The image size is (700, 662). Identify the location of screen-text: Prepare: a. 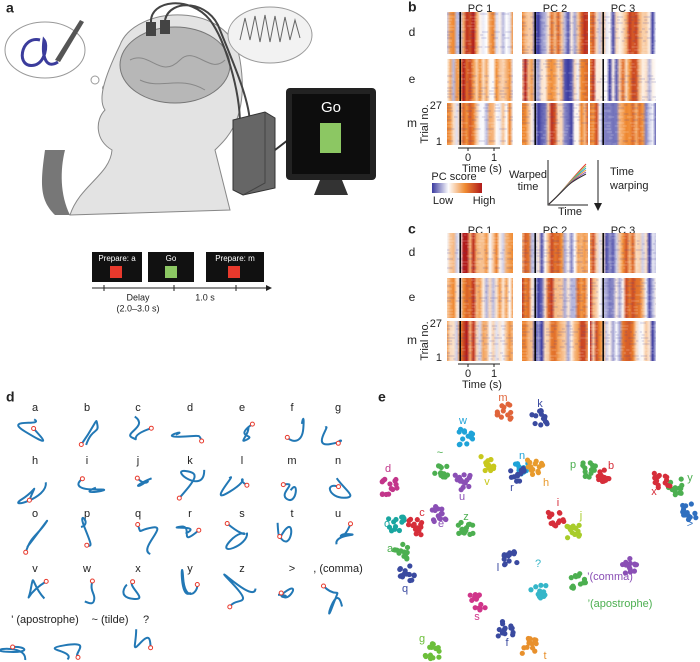
(117, 258).